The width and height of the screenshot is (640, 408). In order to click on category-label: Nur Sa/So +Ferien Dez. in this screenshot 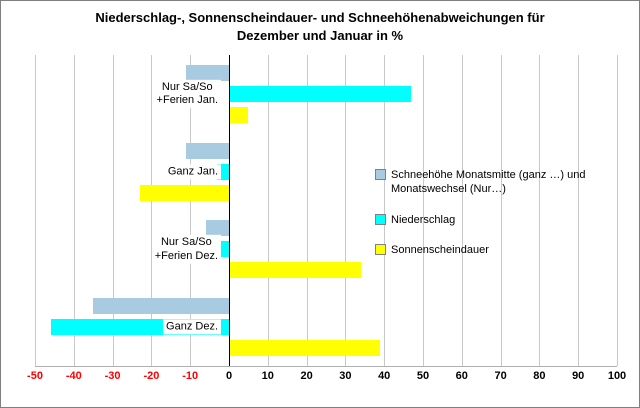, I will do `click(186, 249)`.